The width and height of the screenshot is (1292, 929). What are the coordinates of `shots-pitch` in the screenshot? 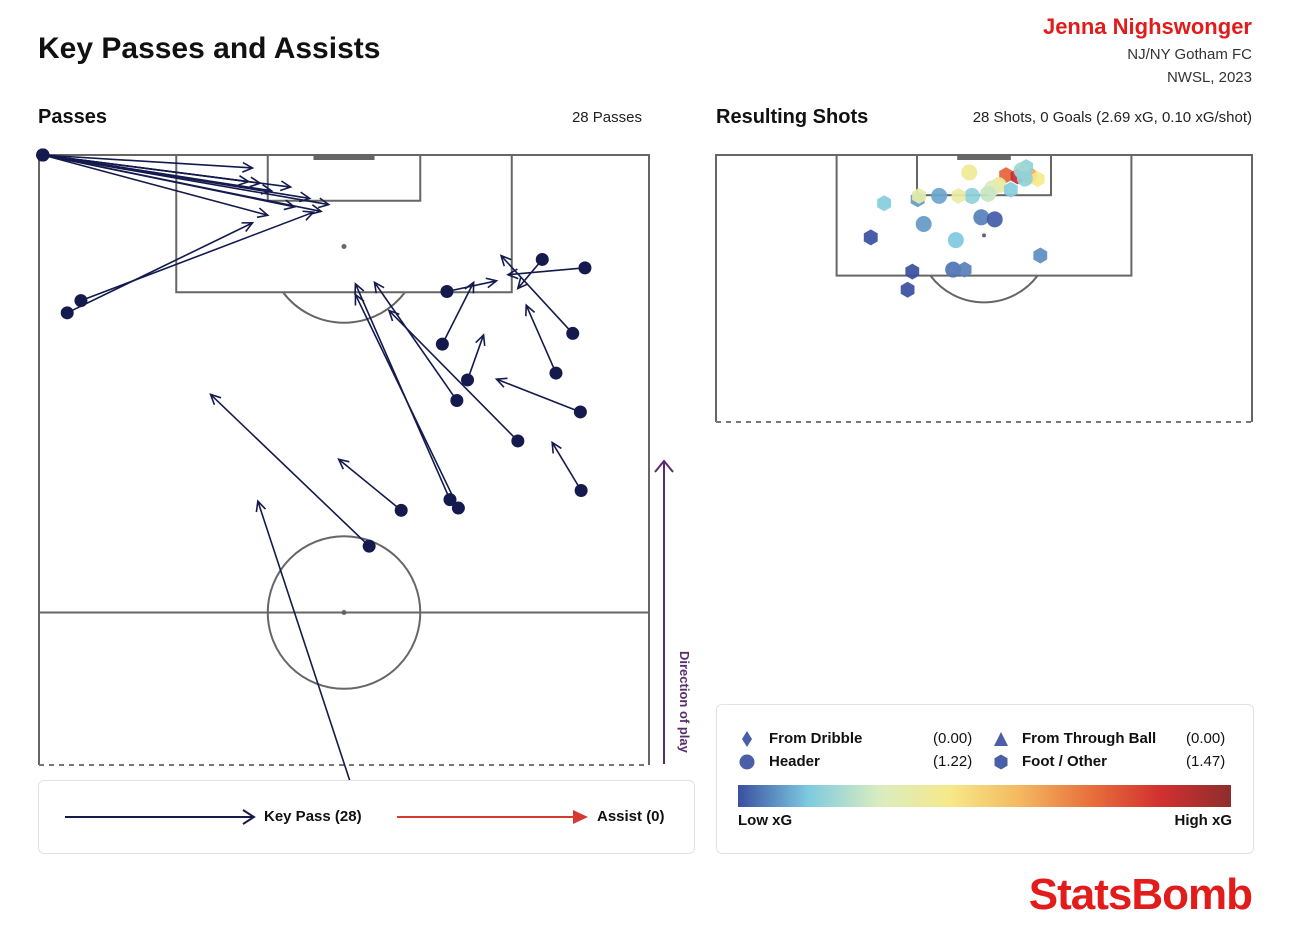 It's located at (984, 288).